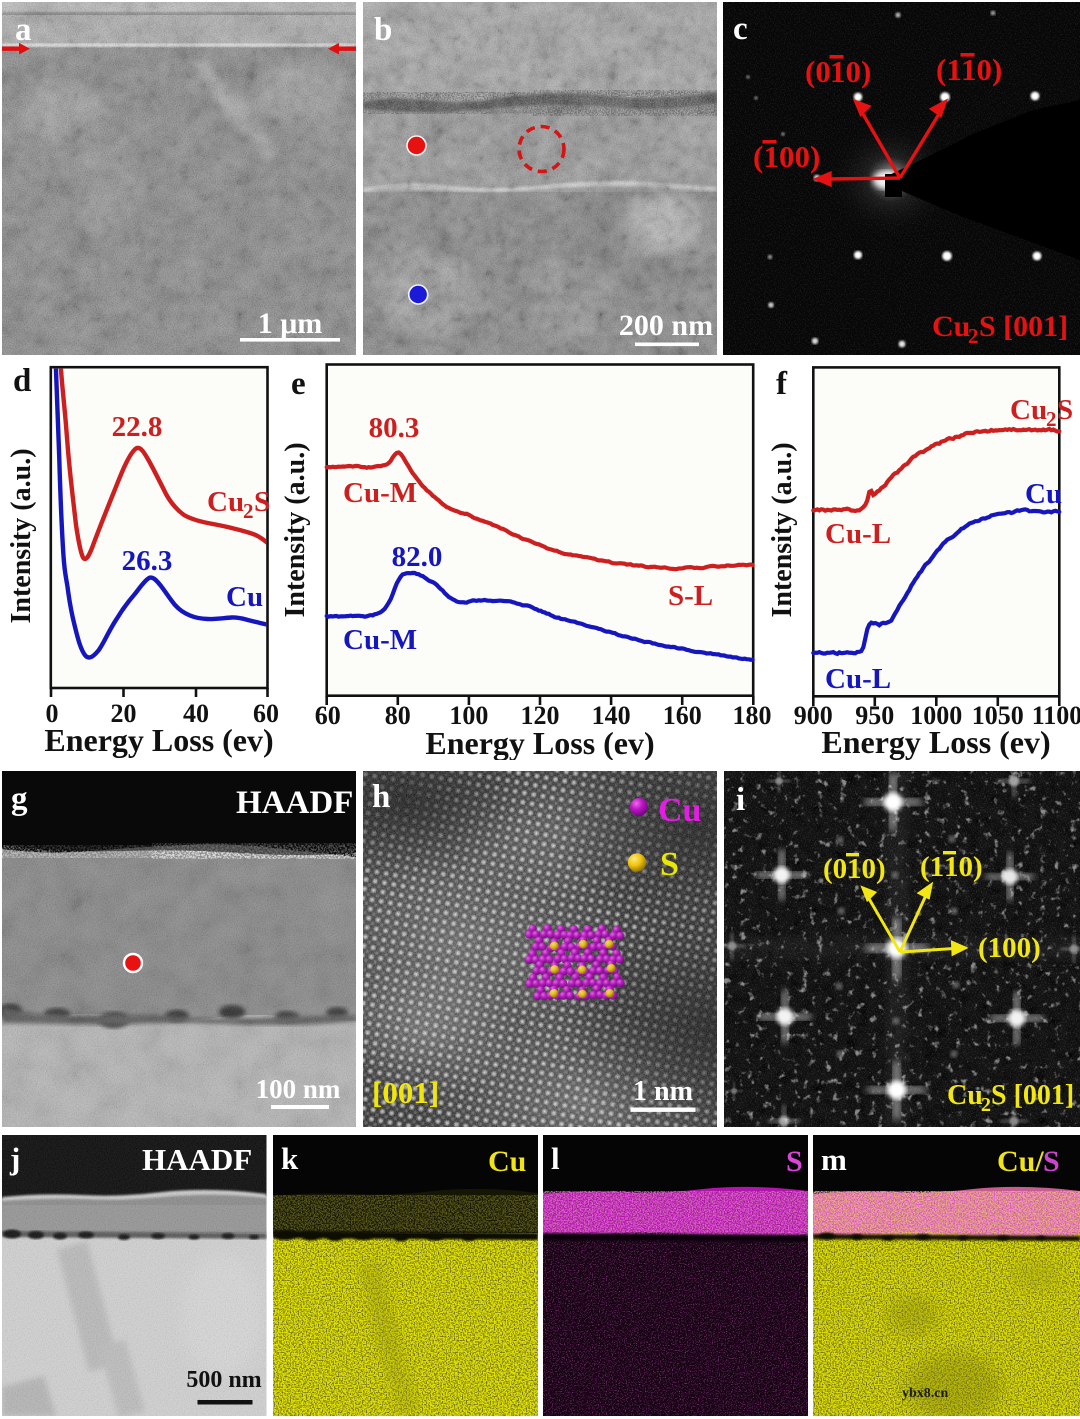 The width and height of the screenshot is (1080, 1419). Describe the element at coordinates (298, 1089) in the screenshot. I see `svg-text: 100 nm` at that location.